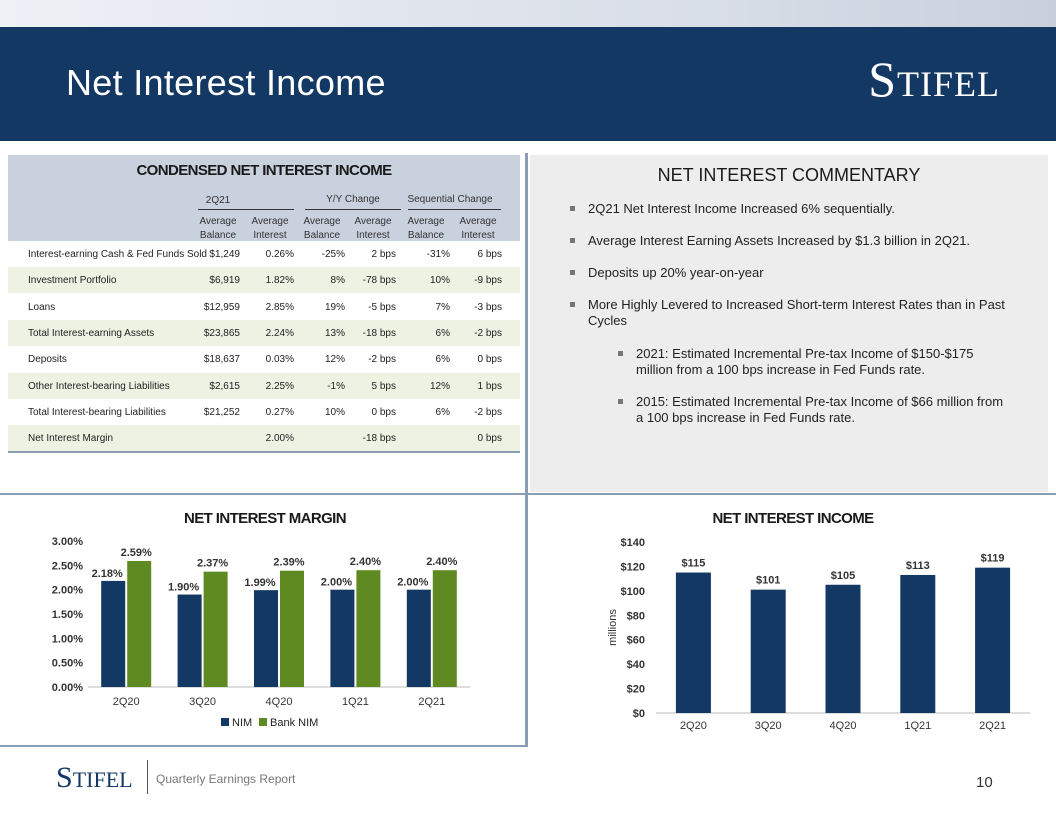 Image resolution: width=1056 pixels, height=816 pixels. Describe the element at coordinates (633, 567) in the screenshot. I see `y-tick-label: $120` at that location.